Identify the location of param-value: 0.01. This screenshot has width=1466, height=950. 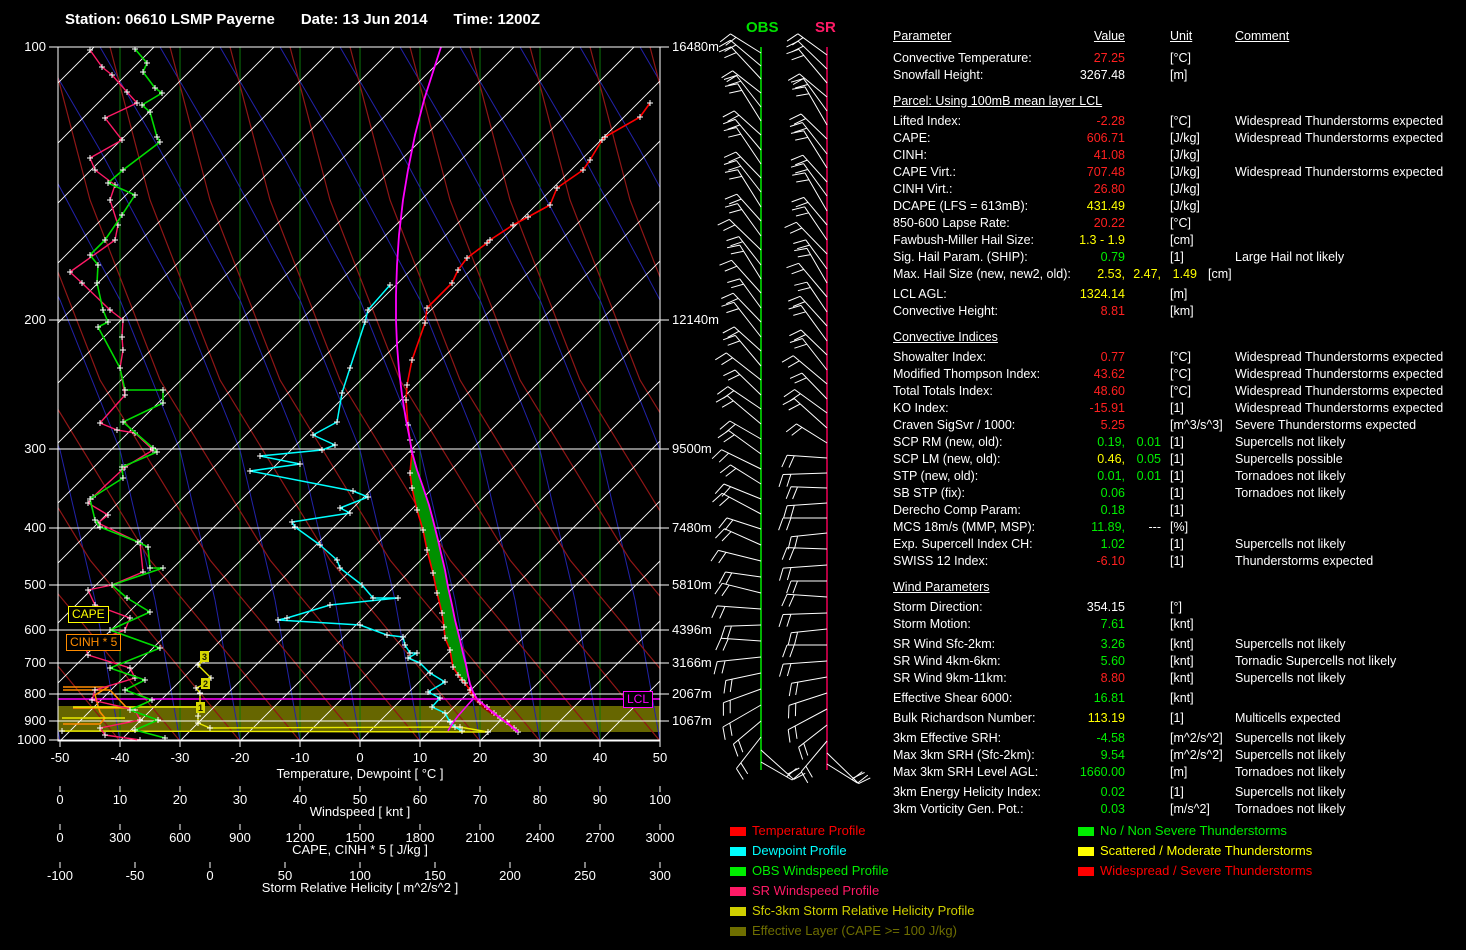
(1148, 476).